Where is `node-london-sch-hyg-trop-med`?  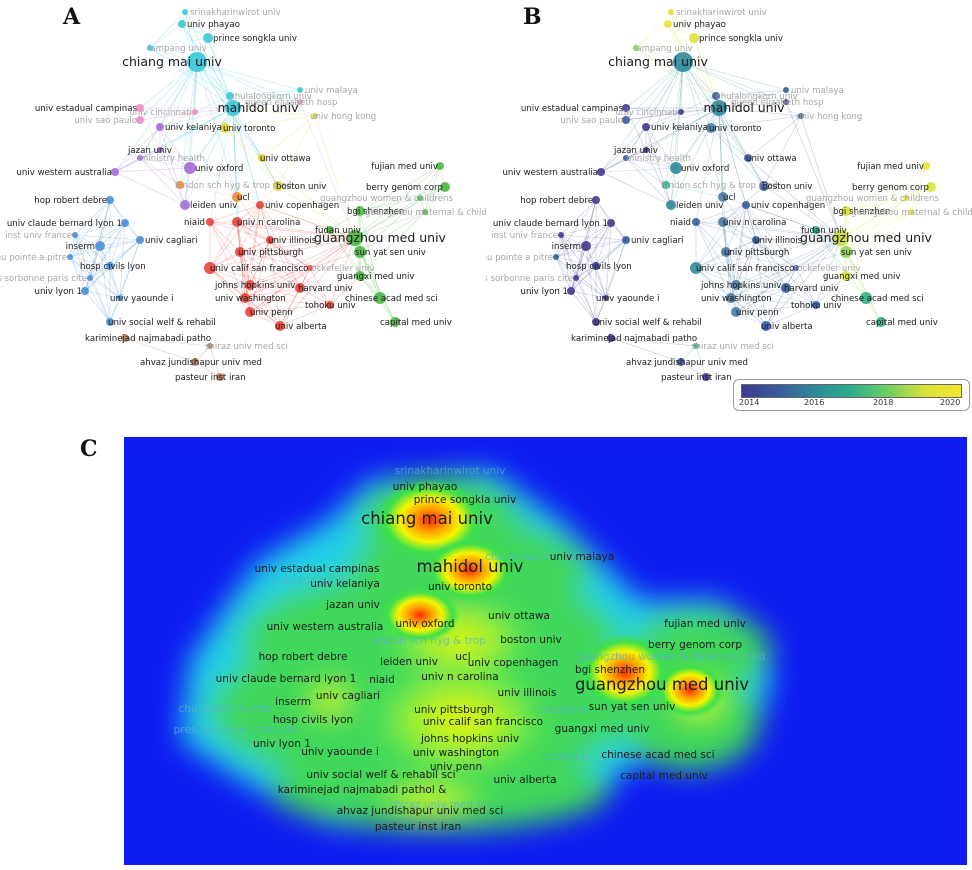
node-london-sch-hyg-trop-med is located at coordinates (666, 185).